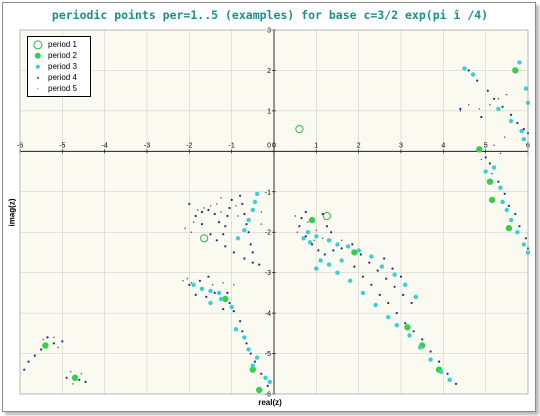  What do you see at coordinates (274, 145) in the screenshot?
I see `x-tick-label: 0` at bounding box center [274, 145].